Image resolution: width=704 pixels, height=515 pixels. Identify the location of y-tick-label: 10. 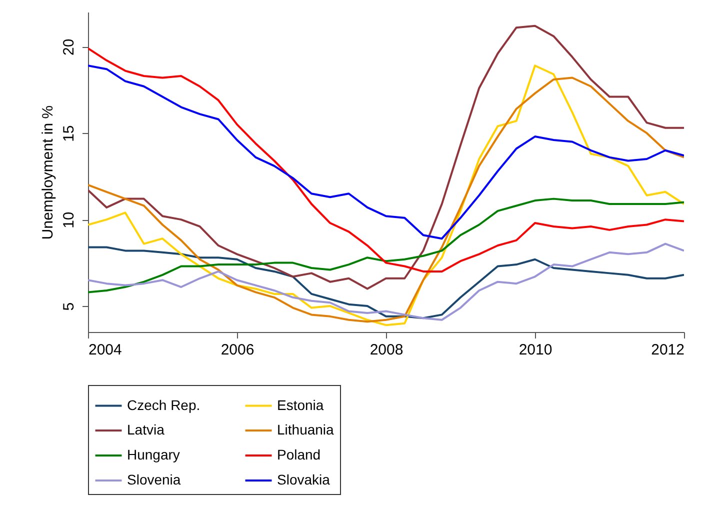
(69, 220).